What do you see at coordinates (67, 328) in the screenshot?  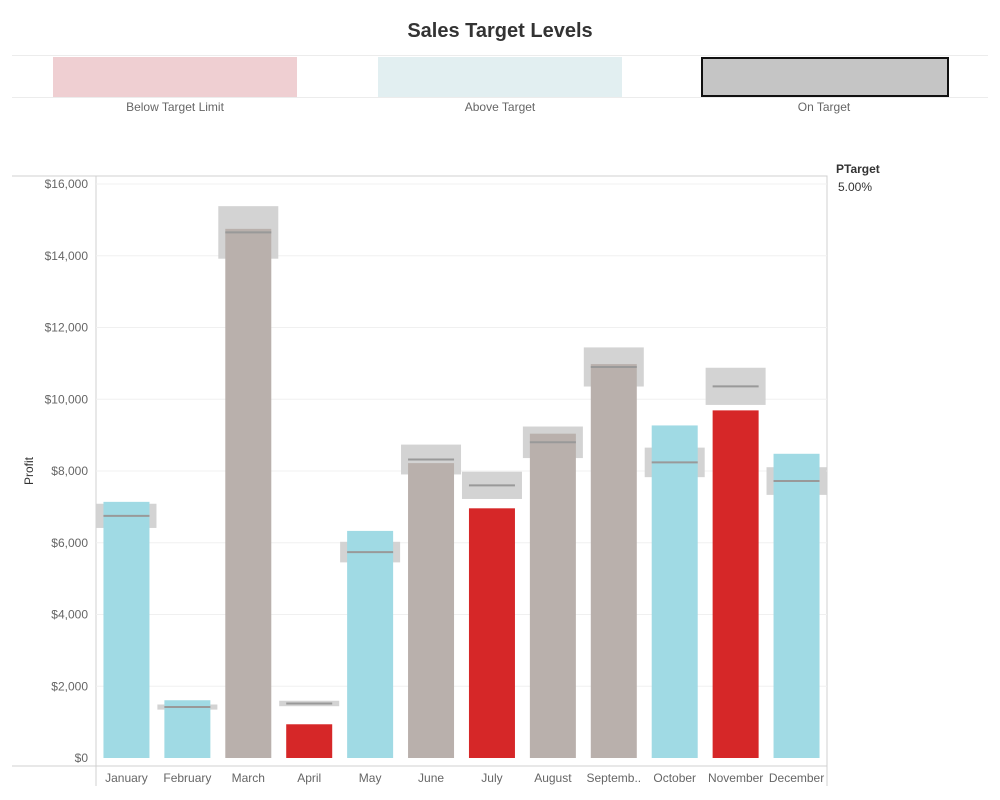 I see `y-tick-label: $12,000` at bounding box center [67, 328].